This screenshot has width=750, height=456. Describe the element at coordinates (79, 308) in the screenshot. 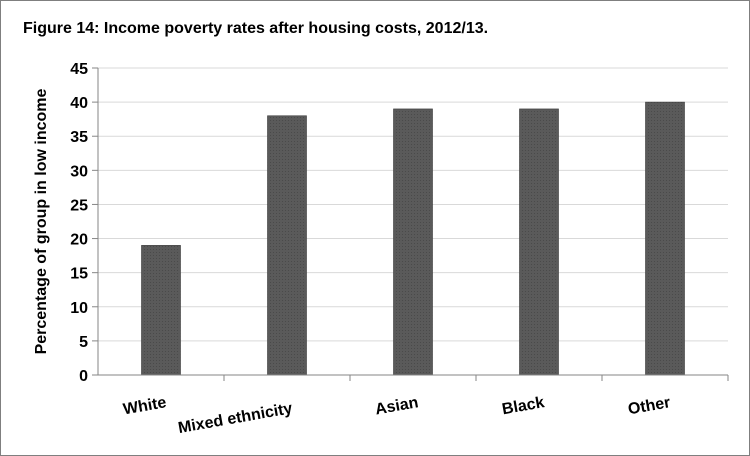

I see `y-tick-label: 10` at that location.